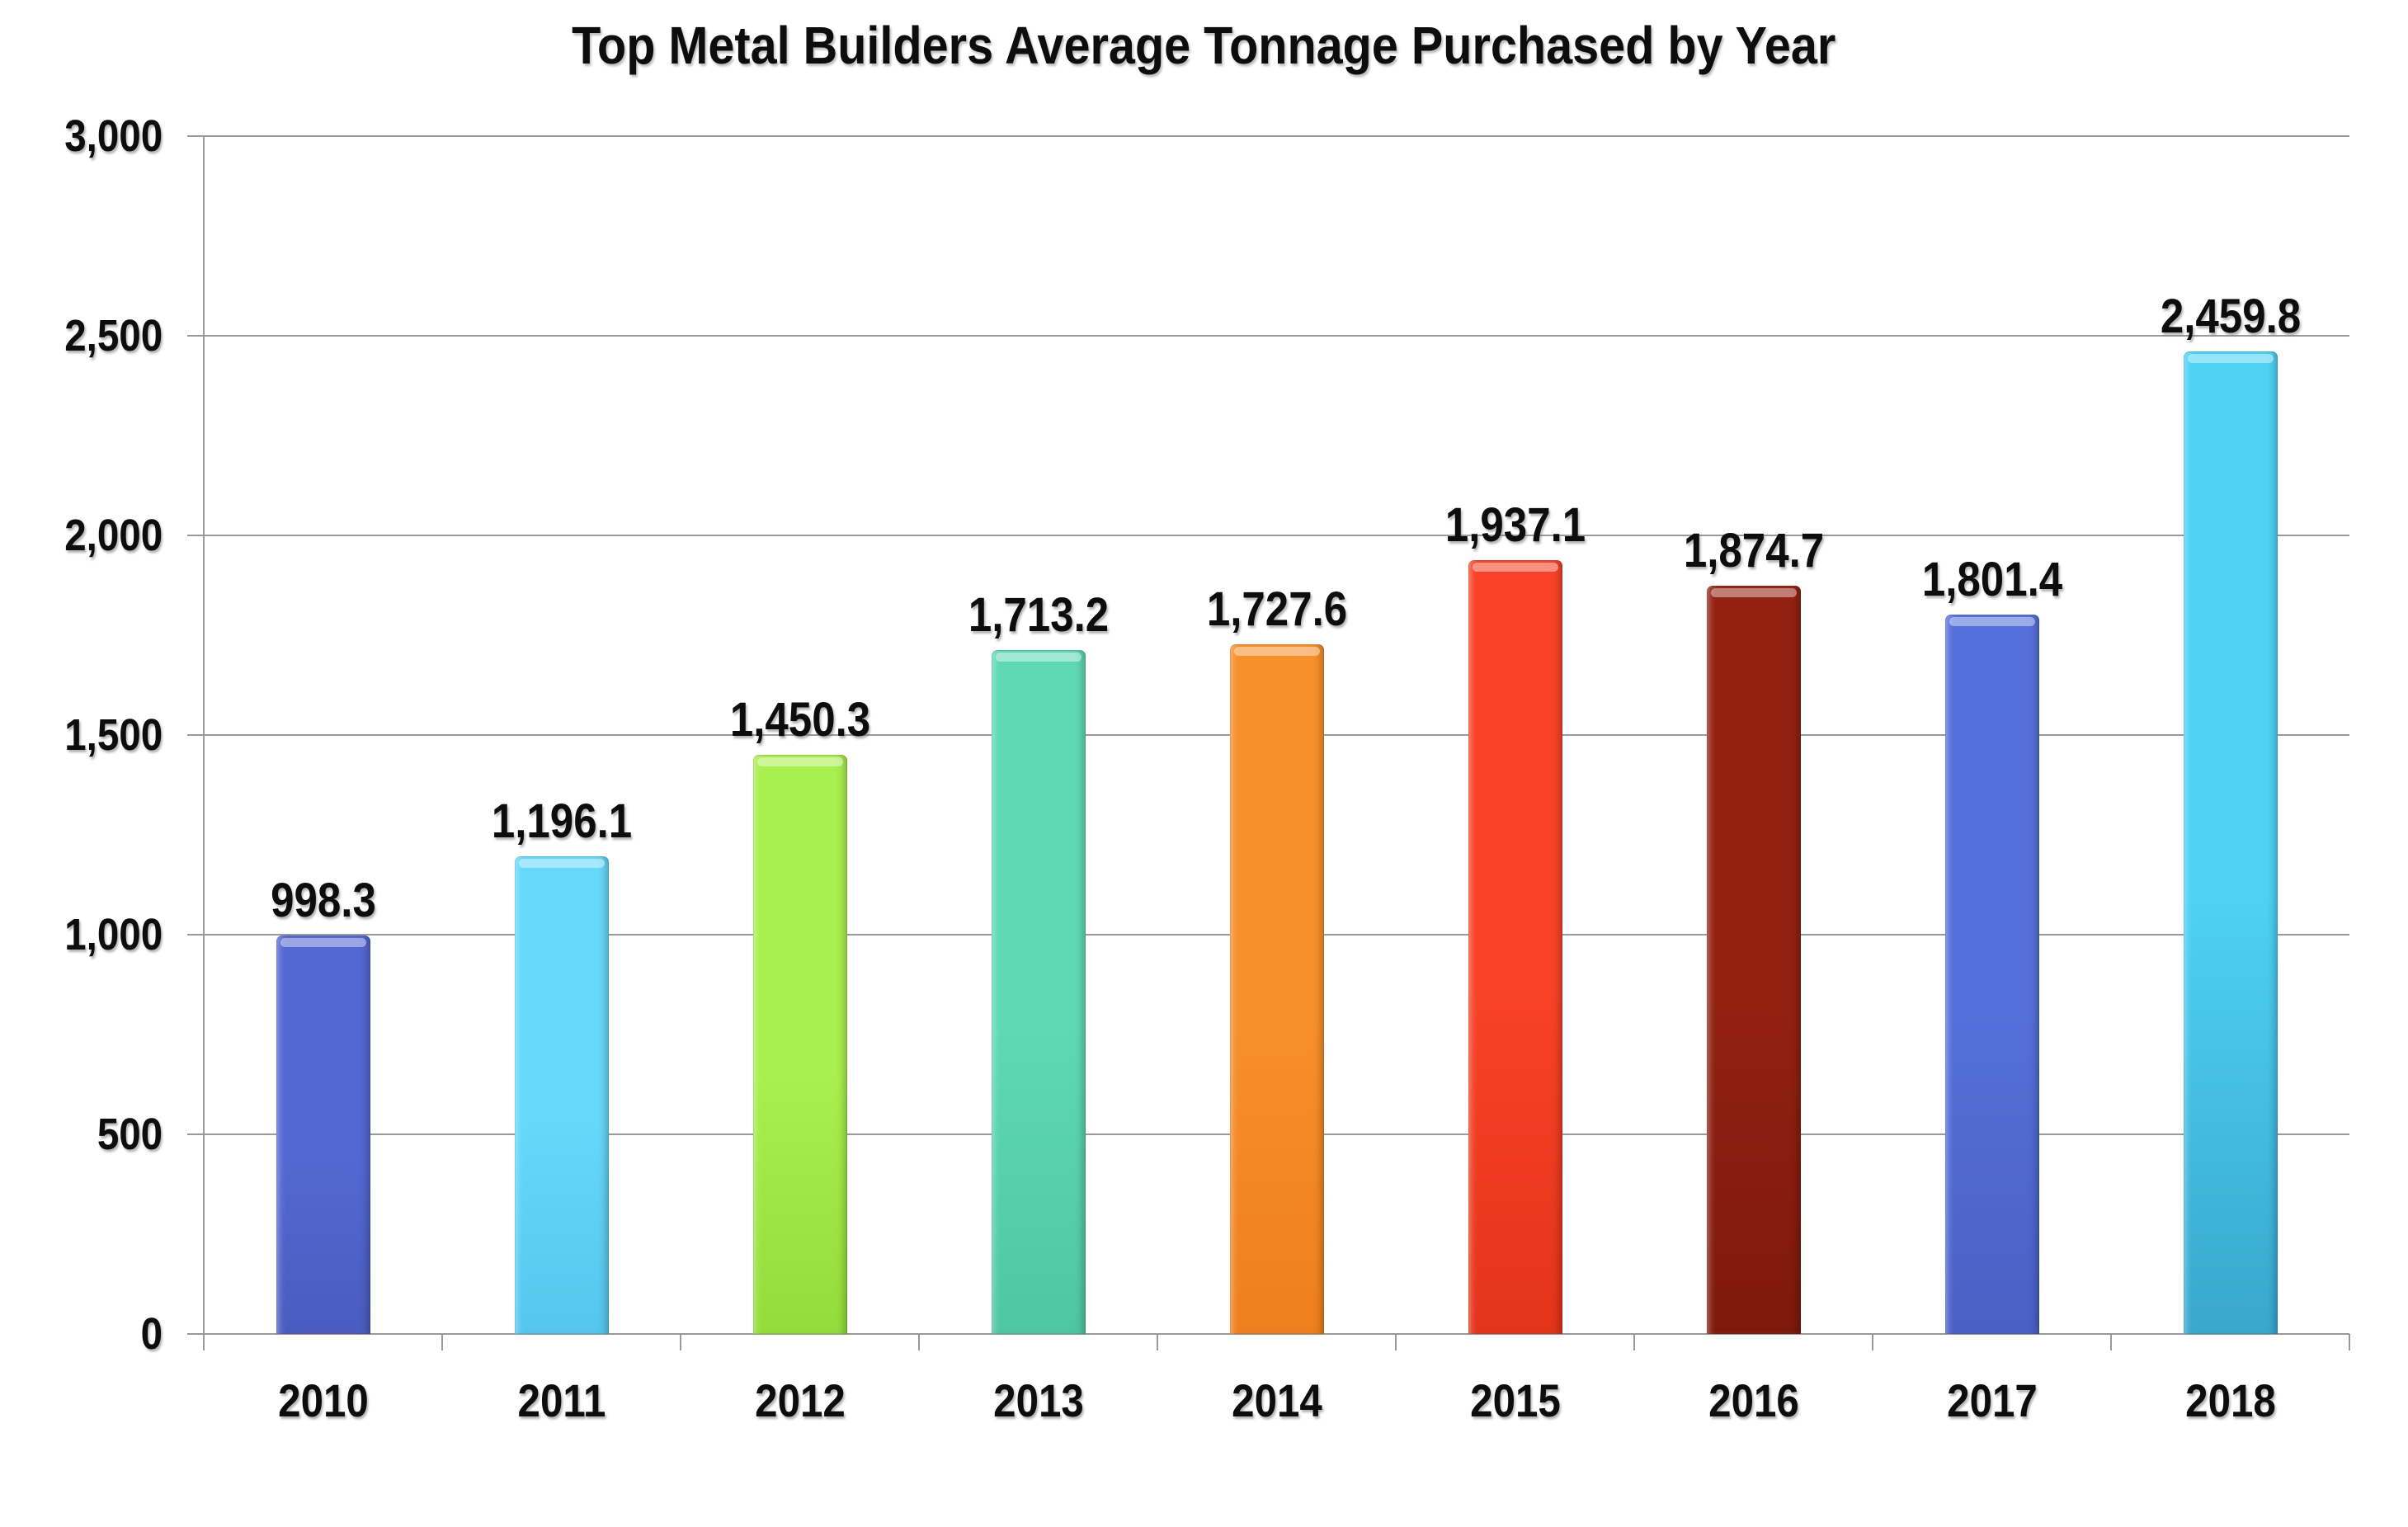 The image size is (2408, 1527). Describe the element at coordinates (1276, 609) in the screenshot. I see `bar-value-label: 1,727.6` at that location.